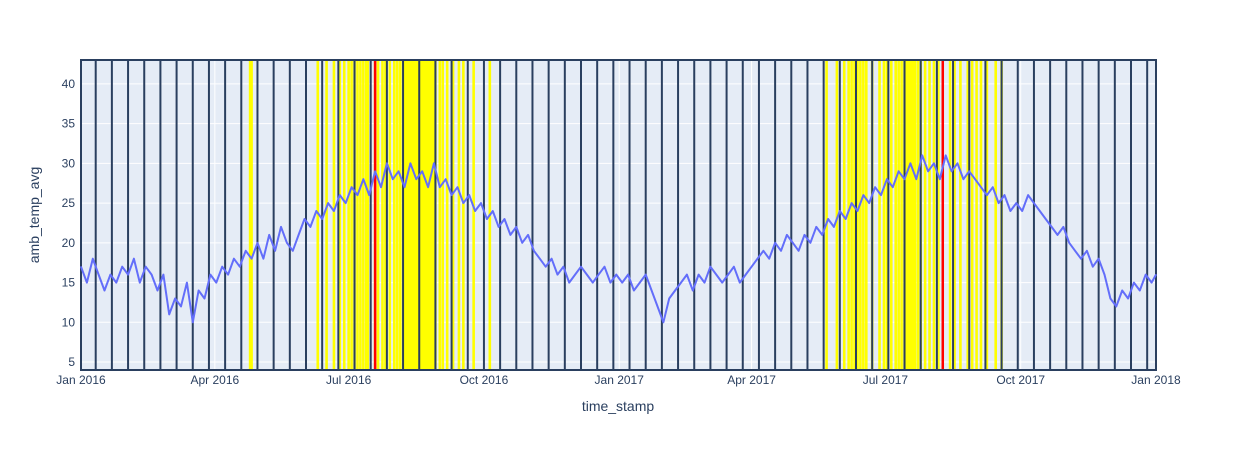 The width and height of the screenshot is (1237, 450). Describe the element at coordinates (69, 84) in the screenshot. I see `y-tick-label: 40` at that location.